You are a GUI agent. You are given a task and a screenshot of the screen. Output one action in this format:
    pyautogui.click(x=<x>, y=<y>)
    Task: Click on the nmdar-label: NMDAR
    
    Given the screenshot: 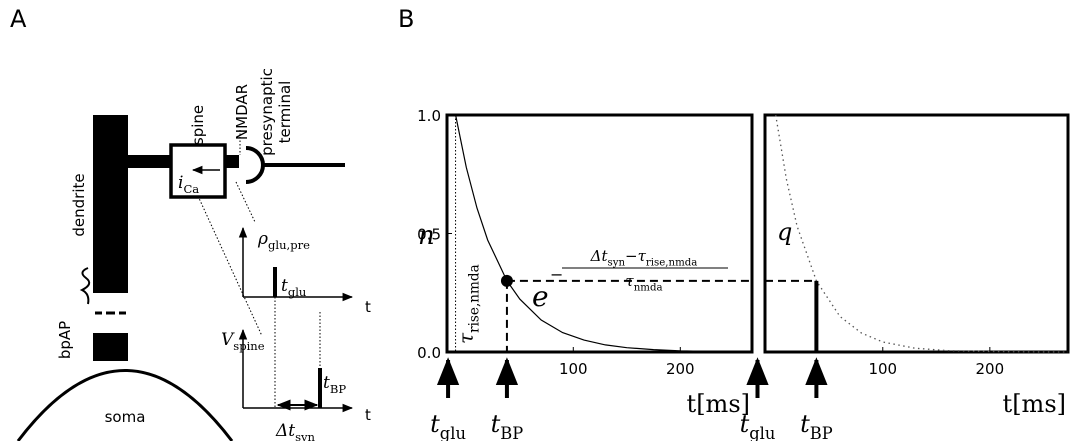 What is the action you would take?
    pyautogui.click(x=242, y=112)
    